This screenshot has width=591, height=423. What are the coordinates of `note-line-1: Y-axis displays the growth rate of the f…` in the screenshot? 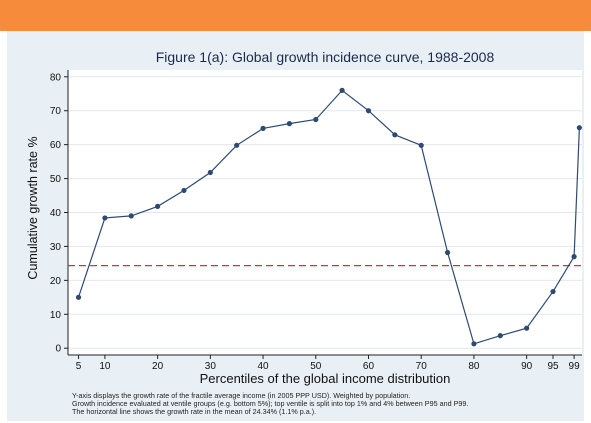 It's located at (241, 395).